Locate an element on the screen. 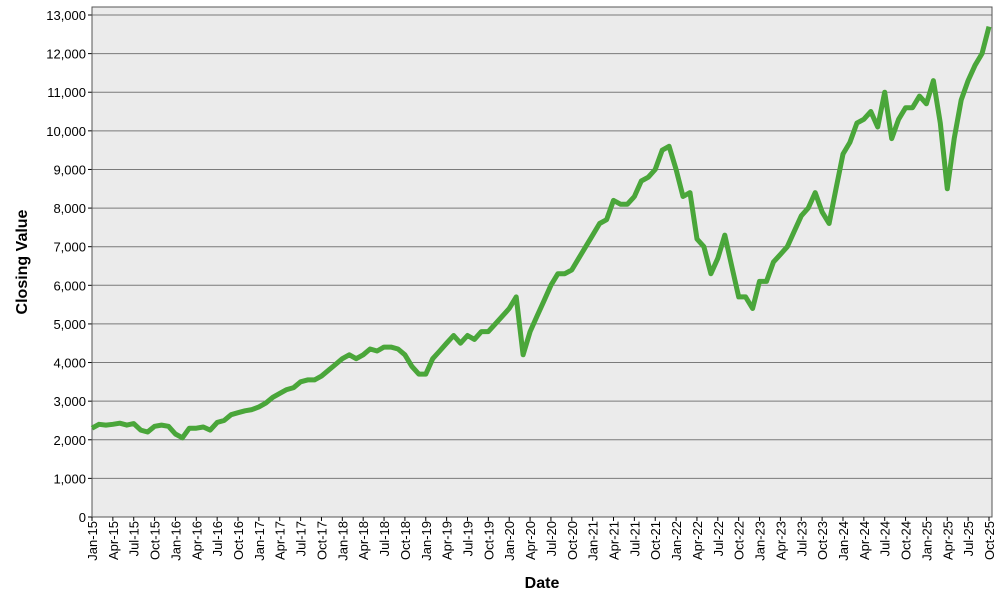 This screenshot has width=1000, height=600. x-tick-label: Oct-15 is located at coordinates (155, 540).